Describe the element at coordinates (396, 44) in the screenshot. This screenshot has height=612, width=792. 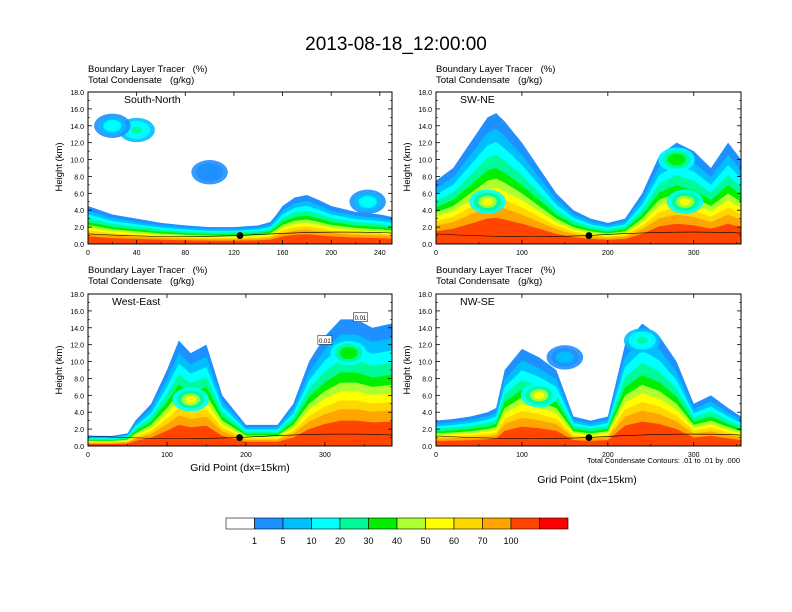
I see `figure-title: 2013-08-18_12:00:00` at that location.